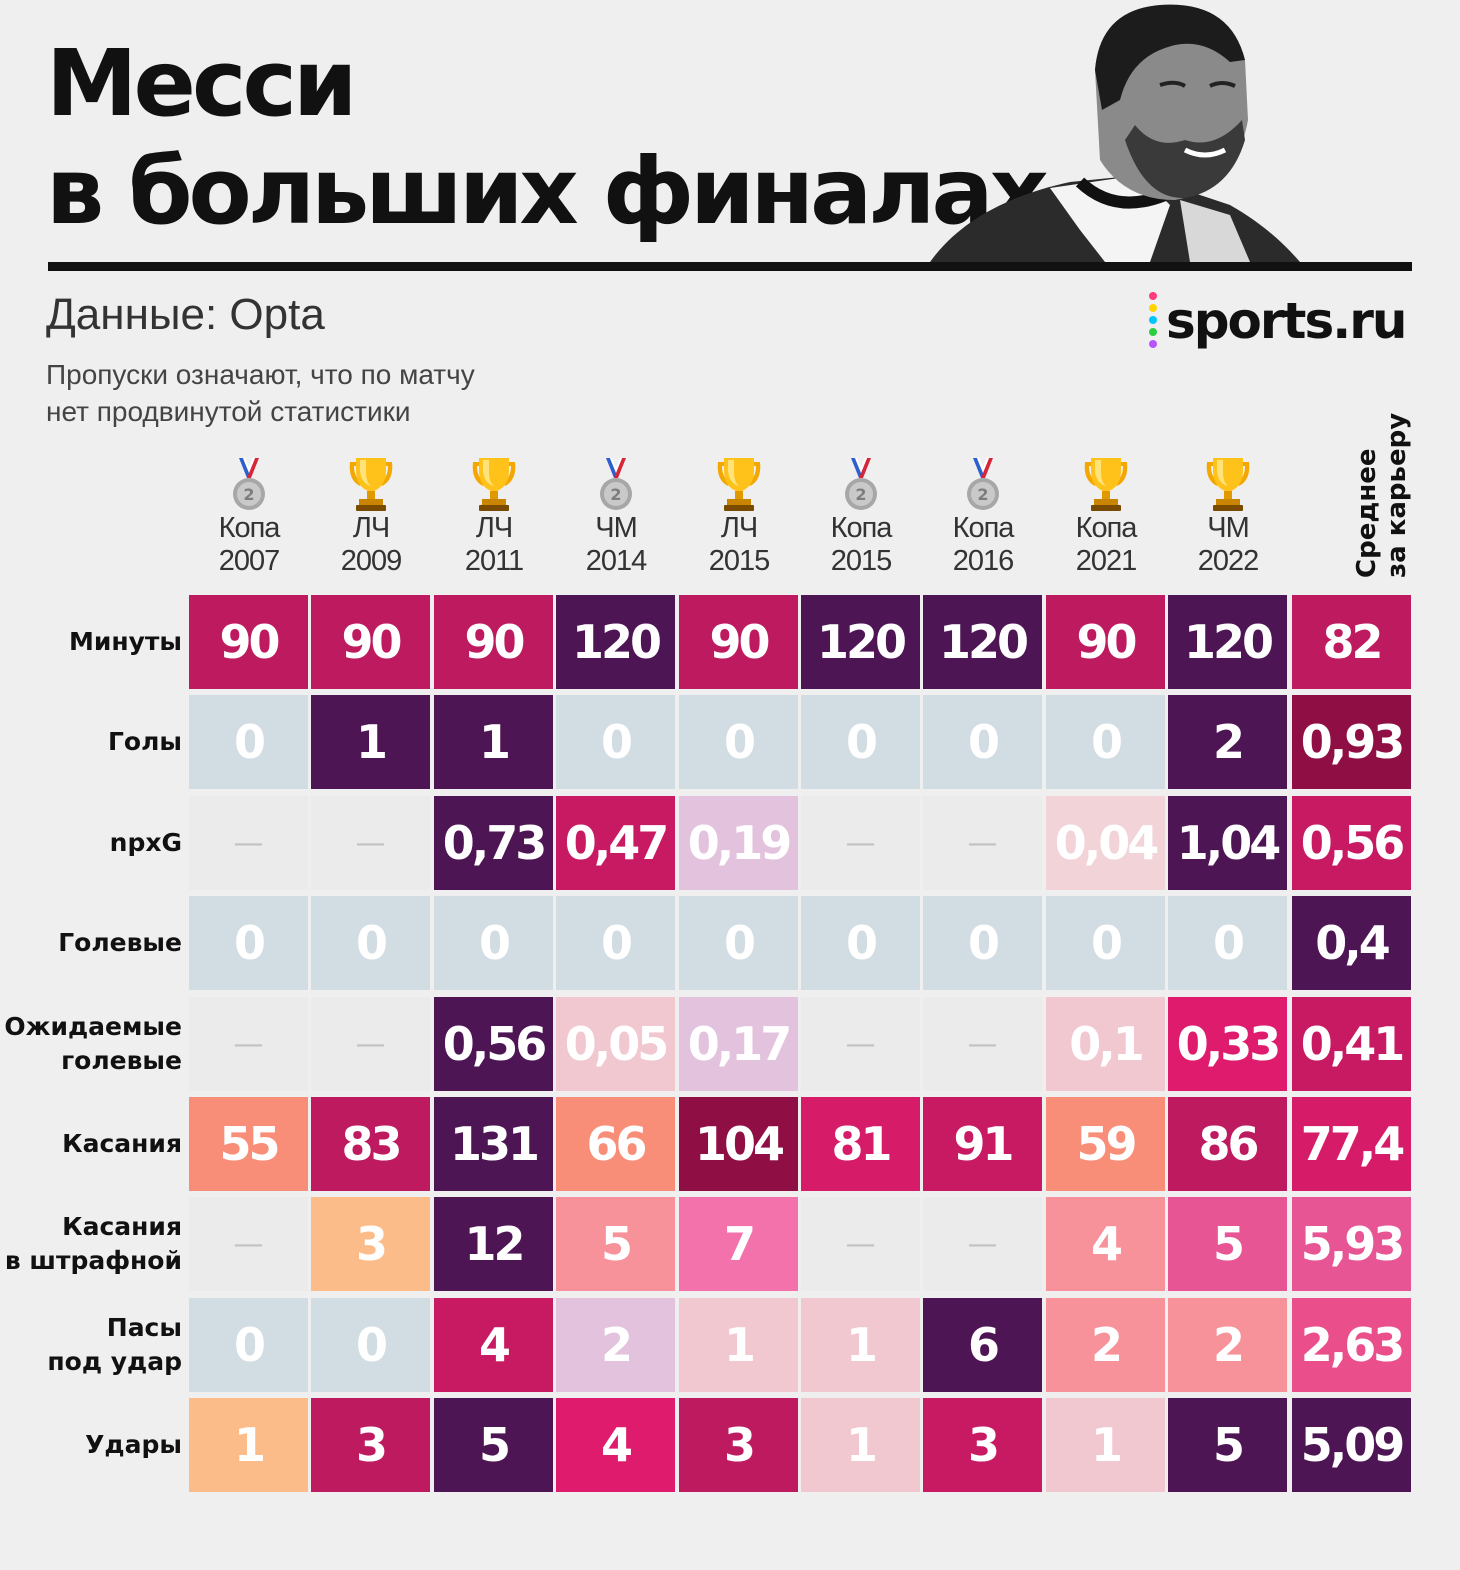  What do you see at coordinates (1106, 516) in the screenshot?
I see `column-header: Копа 2021` at bounding box center [1106, 516].